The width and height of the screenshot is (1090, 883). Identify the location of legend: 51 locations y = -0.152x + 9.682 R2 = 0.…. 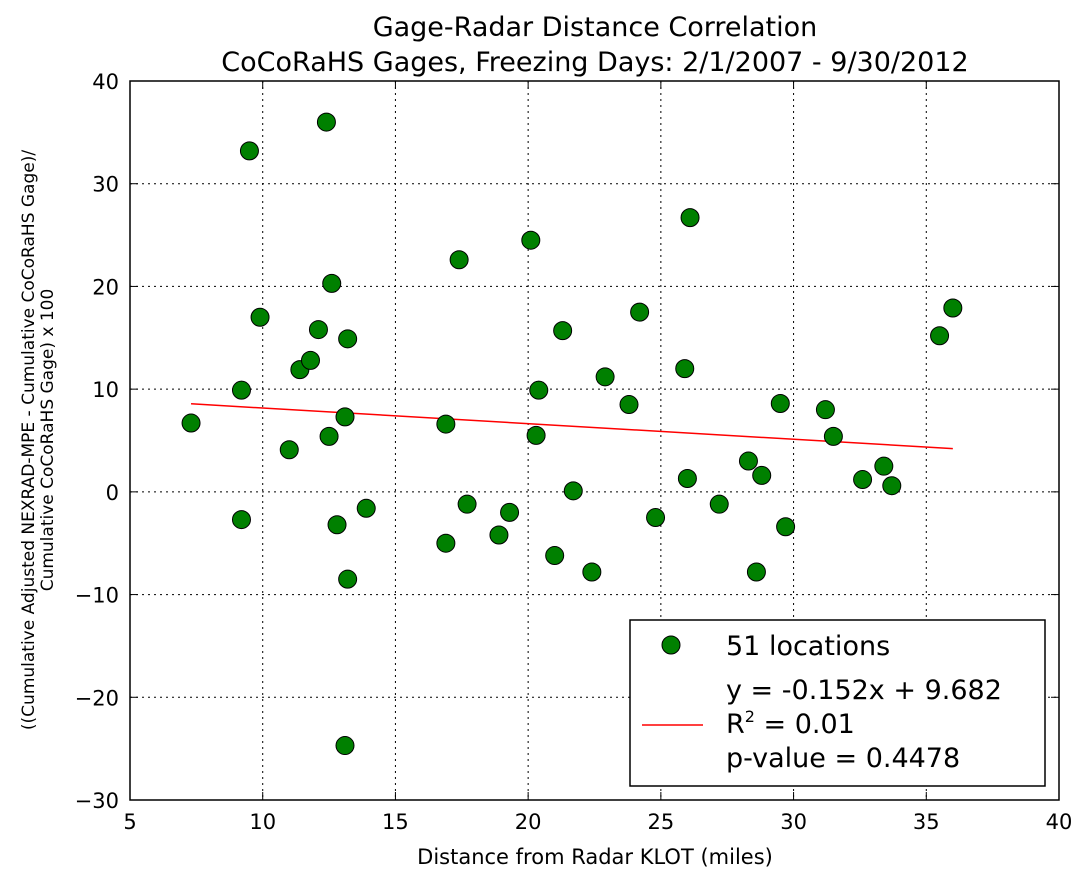
(837, 703).